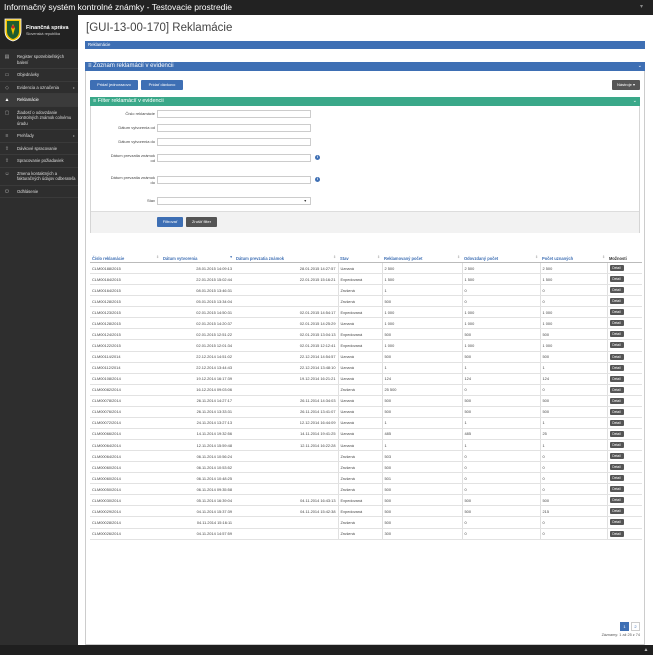 Image resolution: width=653 pixels, height=655 pixels. What do you see at coordinates (501, 258) in the screenshot?
I see `col-header-handed-over: Odovzdaný počet ⇕` at bounding box center [501, 258].